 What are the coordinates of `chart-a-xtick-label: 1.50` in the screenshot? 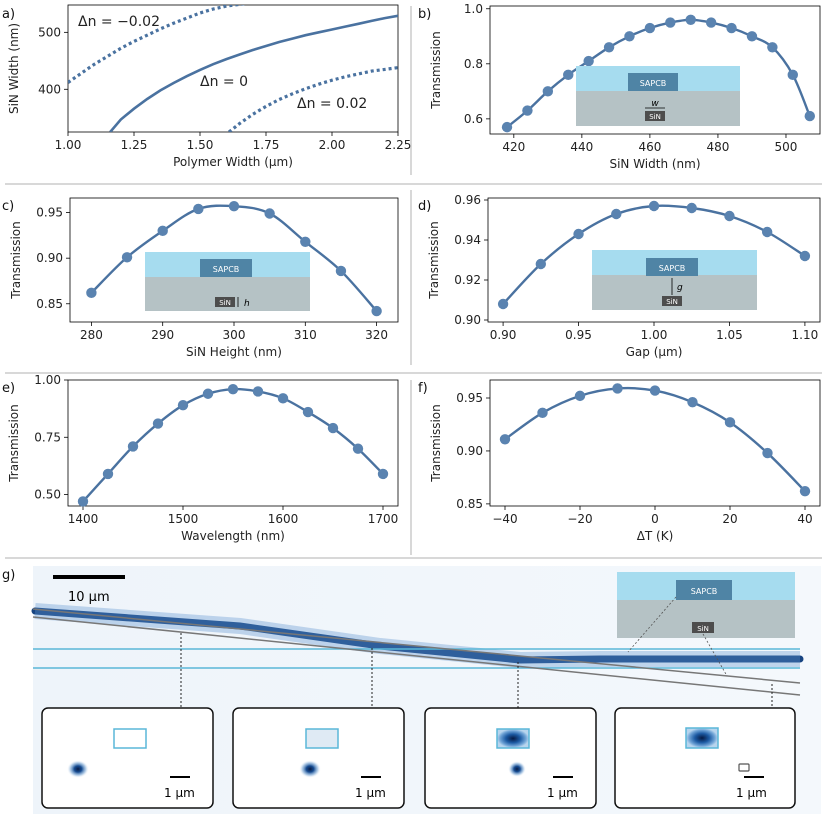 It's located at (200, 145).